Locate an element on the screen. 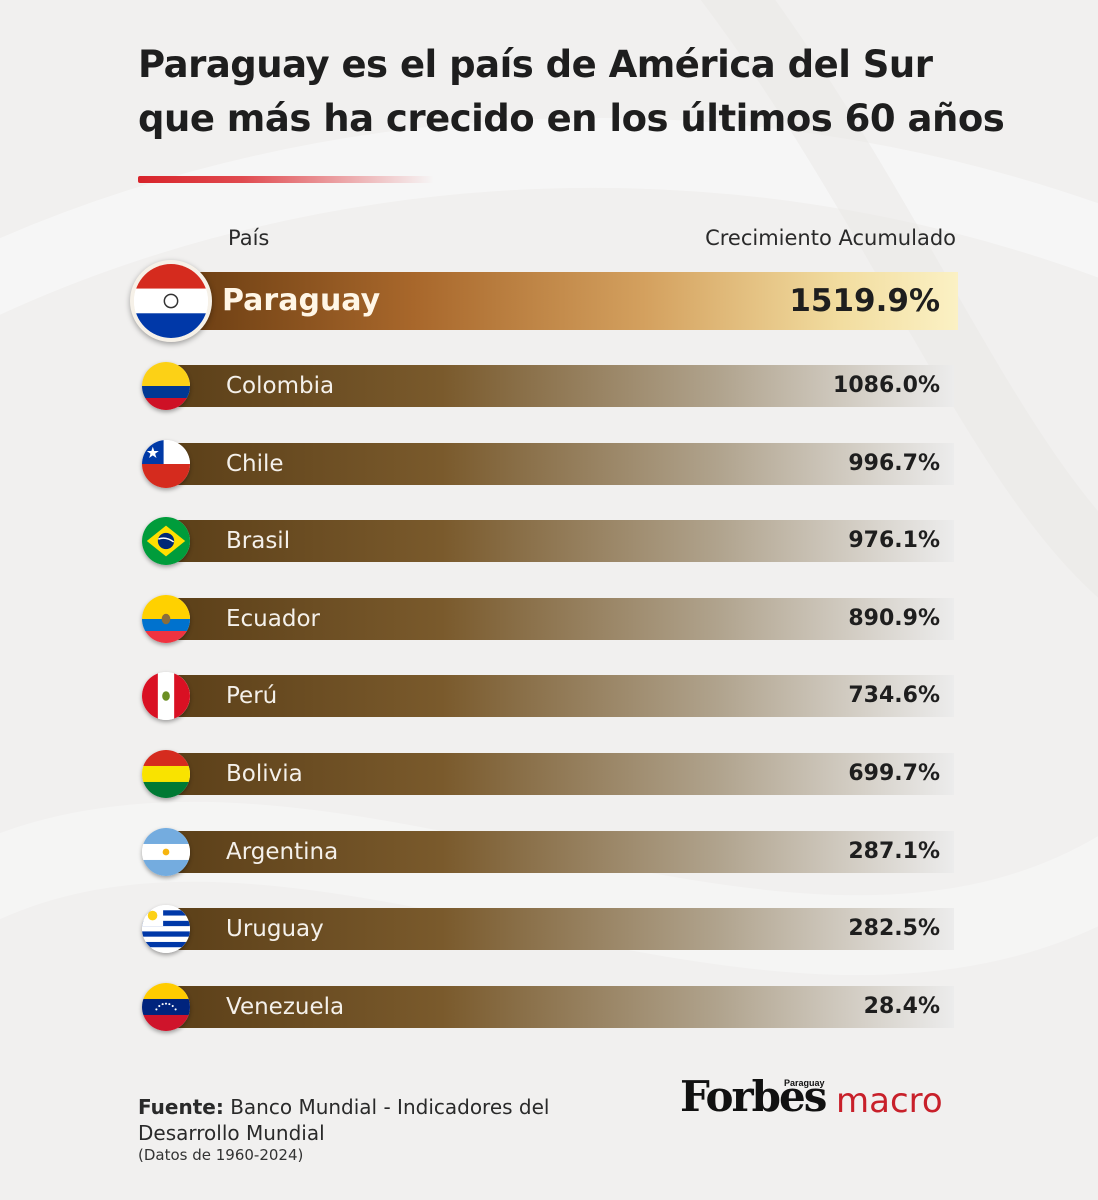 This screenshot has height=1200, width=1098. data-years-note: (Datos de 1960-2024) is located at coordinates (221, 1155).